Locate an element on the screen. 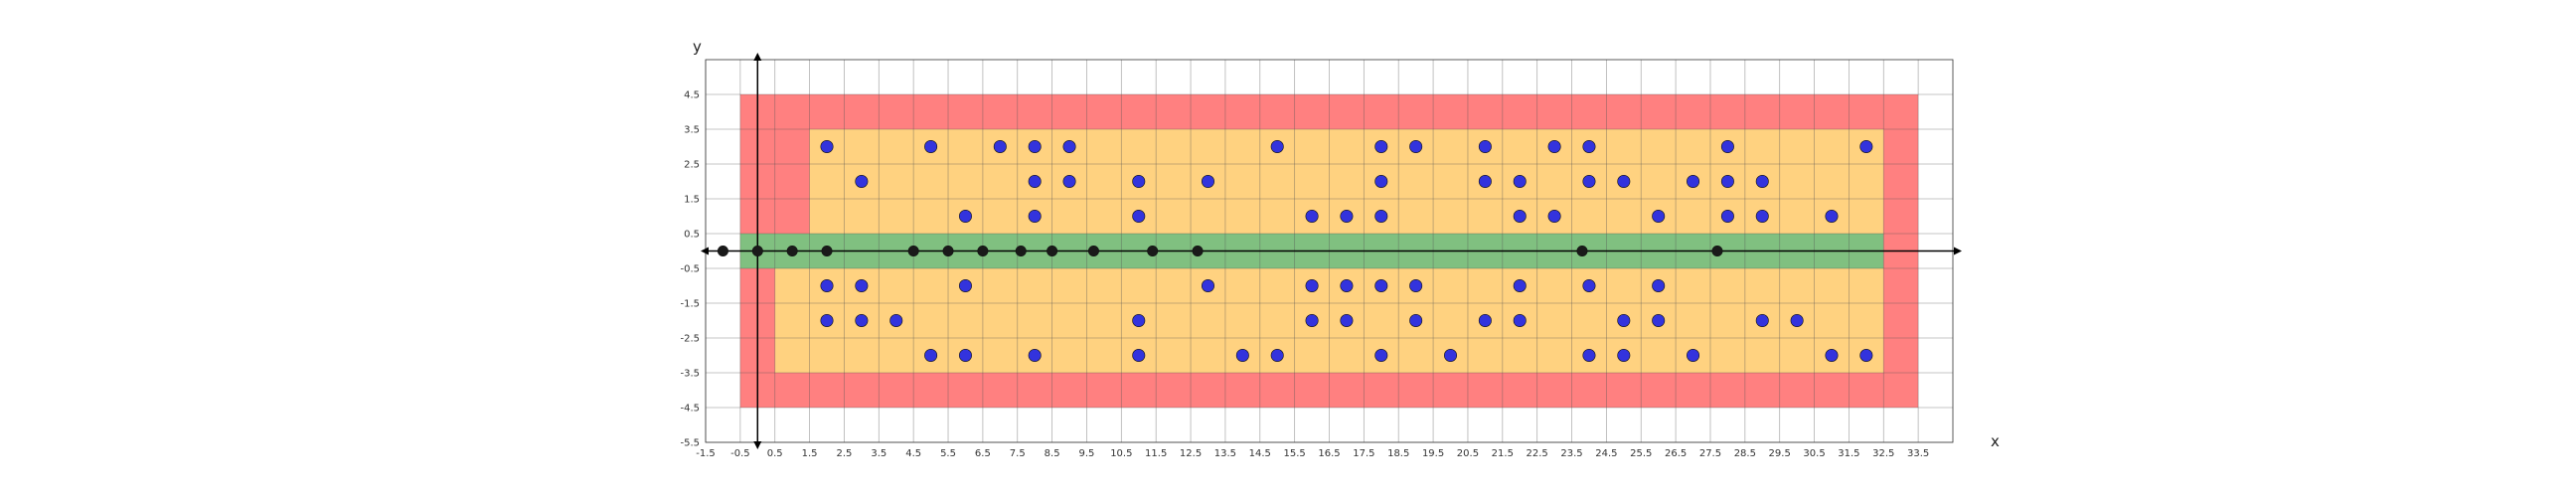 Image resolution: width=2576 pixels, height=501 pixels. x-tick-label: 7.5 is located at coordinates (1018, 453).